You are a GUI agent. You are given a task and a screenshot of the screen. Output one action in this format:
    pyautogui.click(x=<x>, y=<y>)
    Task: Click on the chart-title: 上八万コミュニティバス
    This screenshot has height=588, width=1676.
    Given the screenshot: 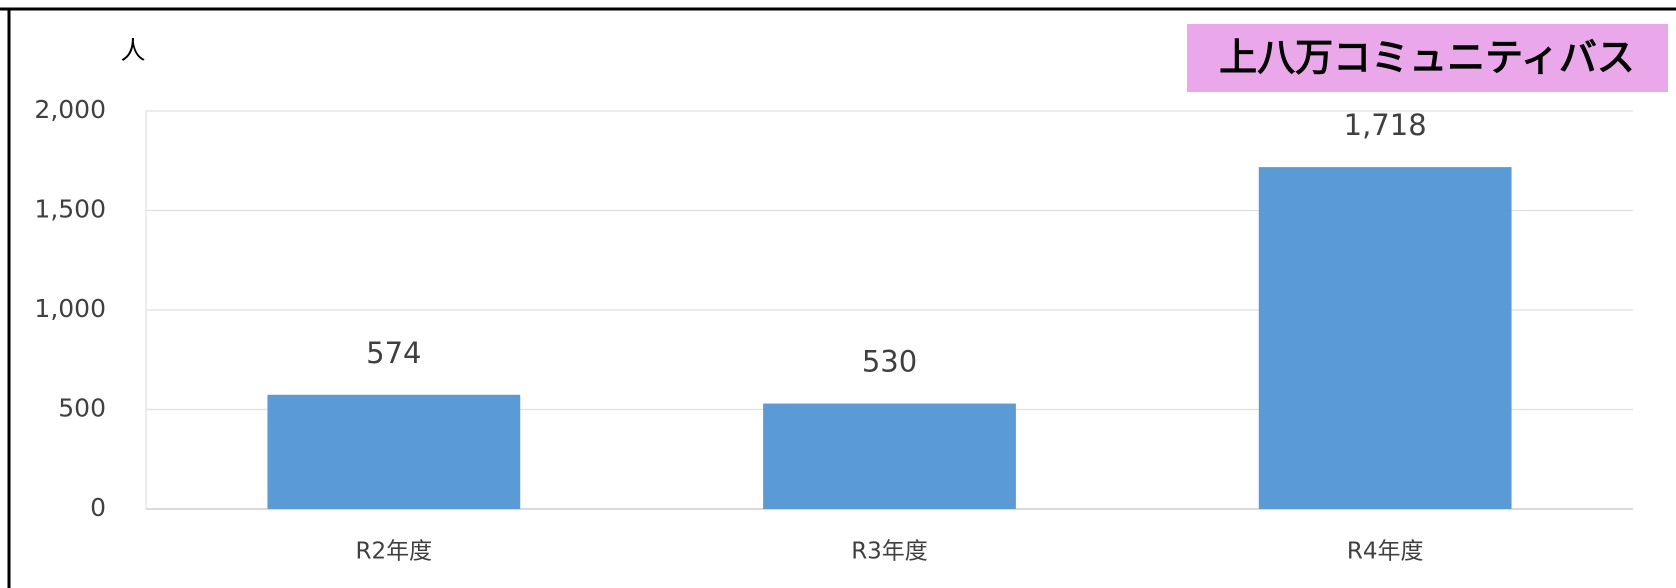 What is the action you would take?
    pyautogui.click(x=1427, y=58)
    